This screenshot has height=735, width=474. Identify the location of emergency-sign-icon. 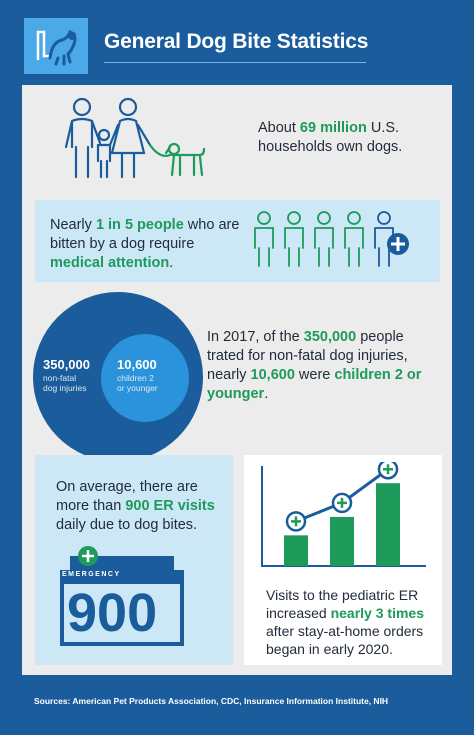
(122, 596).